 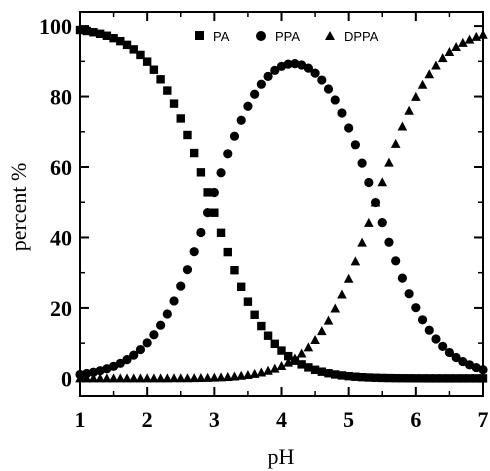 What do you see at coordinates (261, 36) in the screenshot?
I see `legend-marker-ppa` at bounding box center [261, 36].